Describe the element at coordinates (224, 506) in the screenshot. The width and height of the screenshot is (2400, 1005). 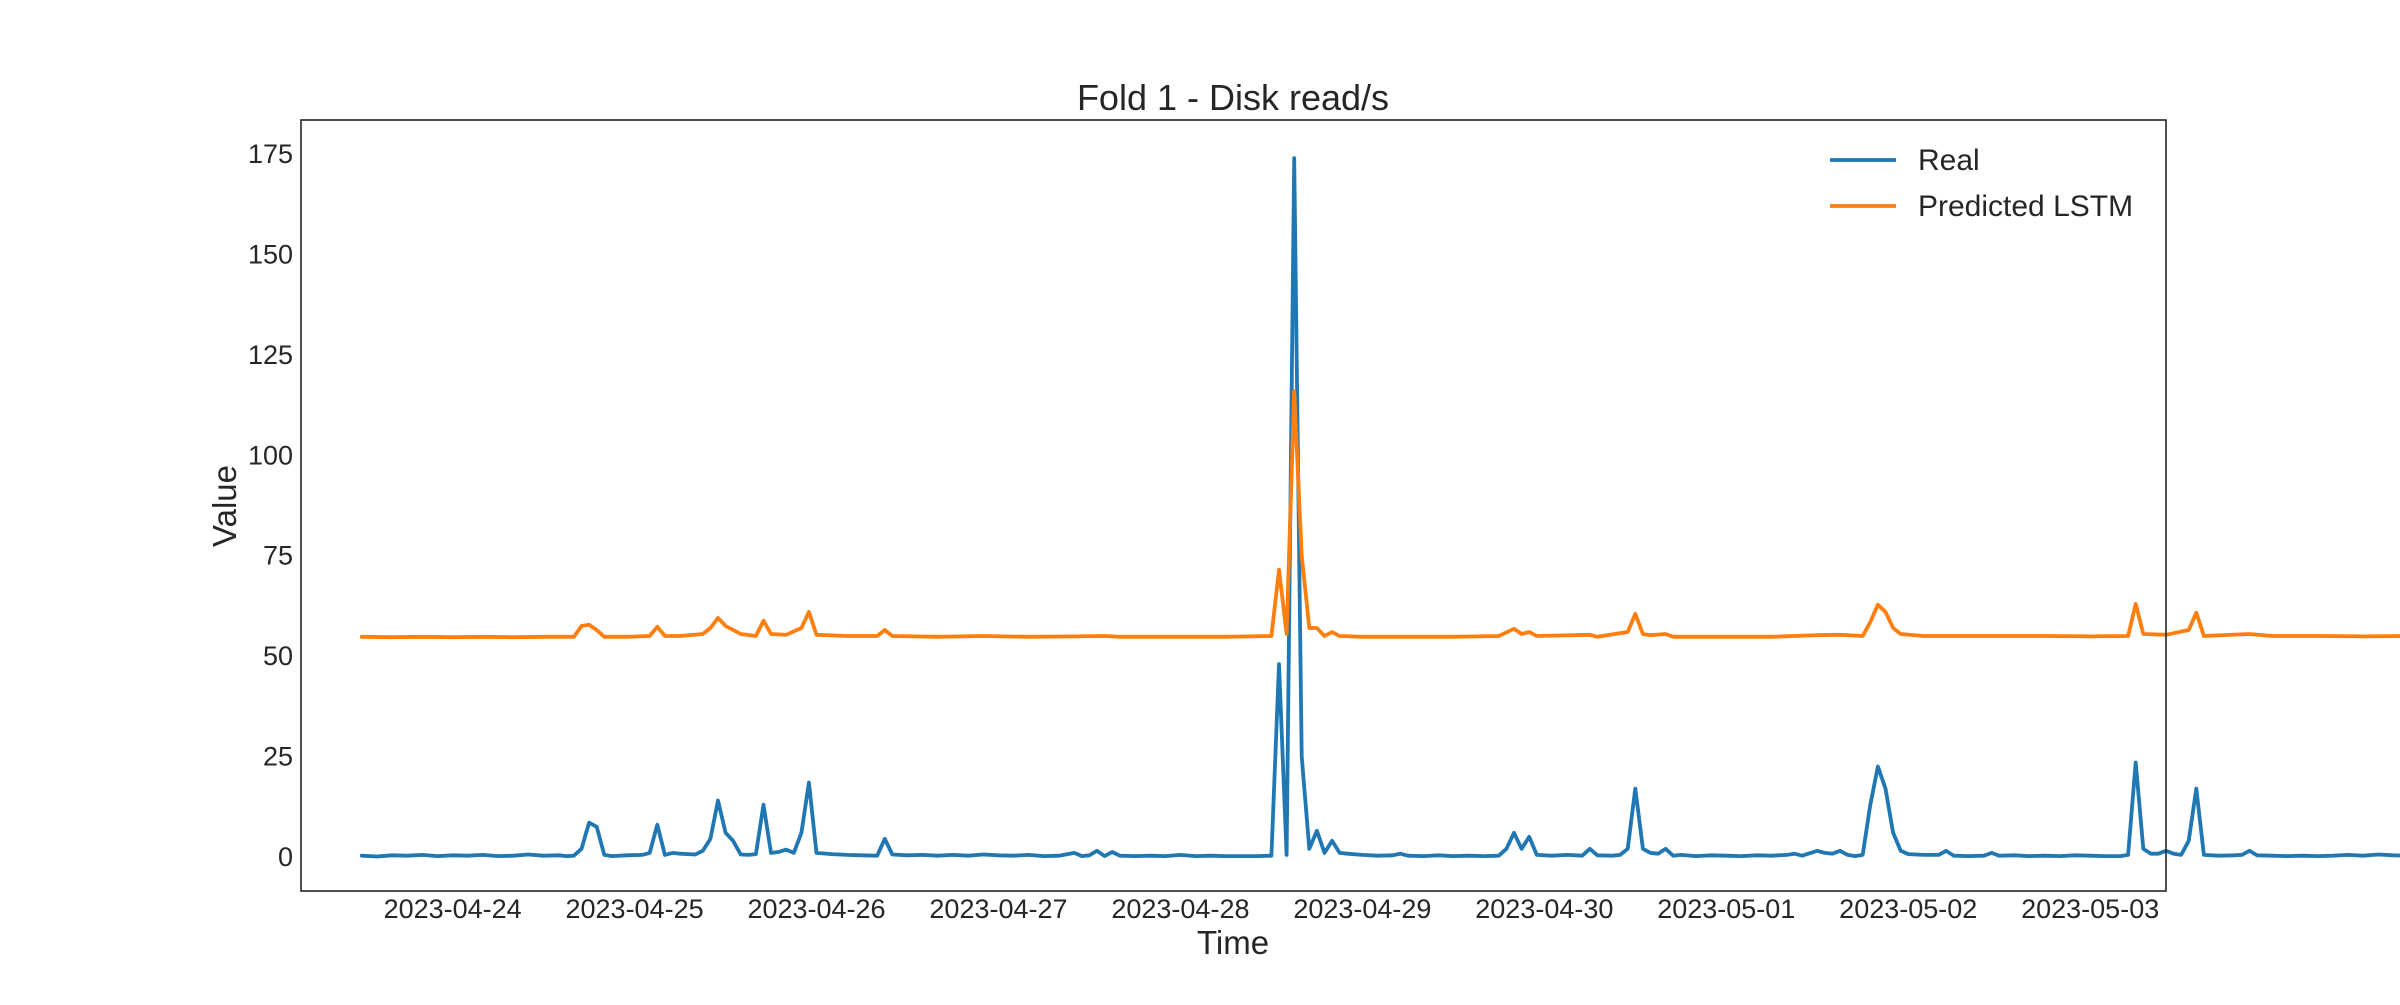
I see `y-axis-label: Value` at that location.